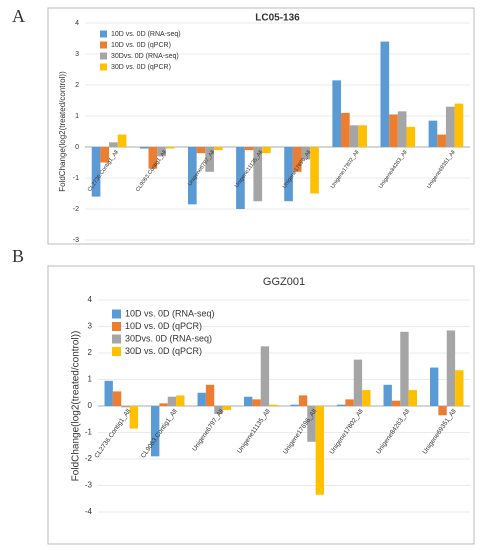 This screenshot has width=480, height=550. What do you see at coordinates (441, 170) in the screenshot?
I see `x-tick-label: Unigene69351_All` at bounding box center [441, 170].